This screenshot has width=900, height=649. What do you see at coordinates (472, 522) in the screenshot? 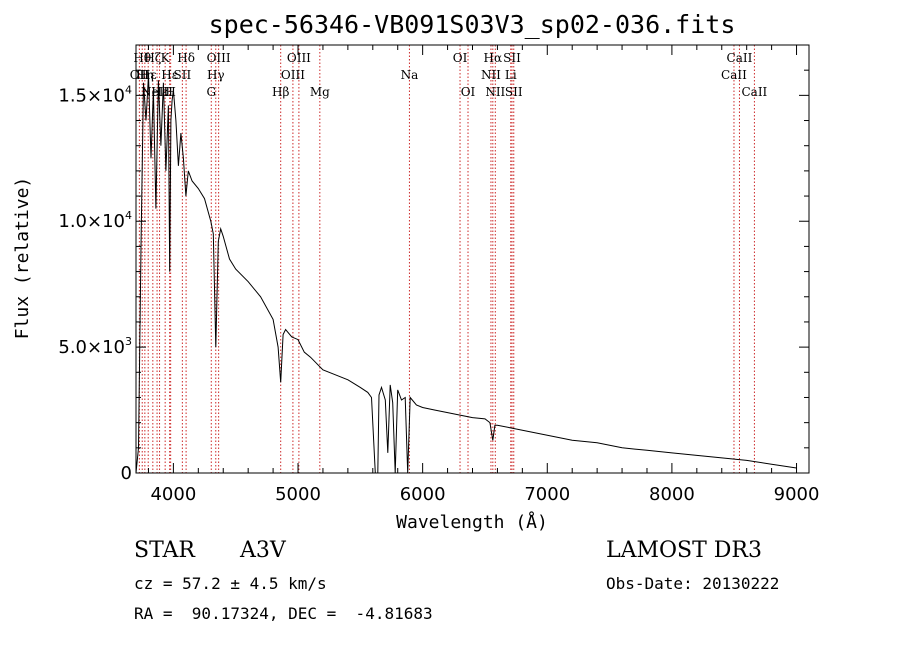
I see `x-axis-label: Wavelength (Å)` at bounding box center [472, 522].